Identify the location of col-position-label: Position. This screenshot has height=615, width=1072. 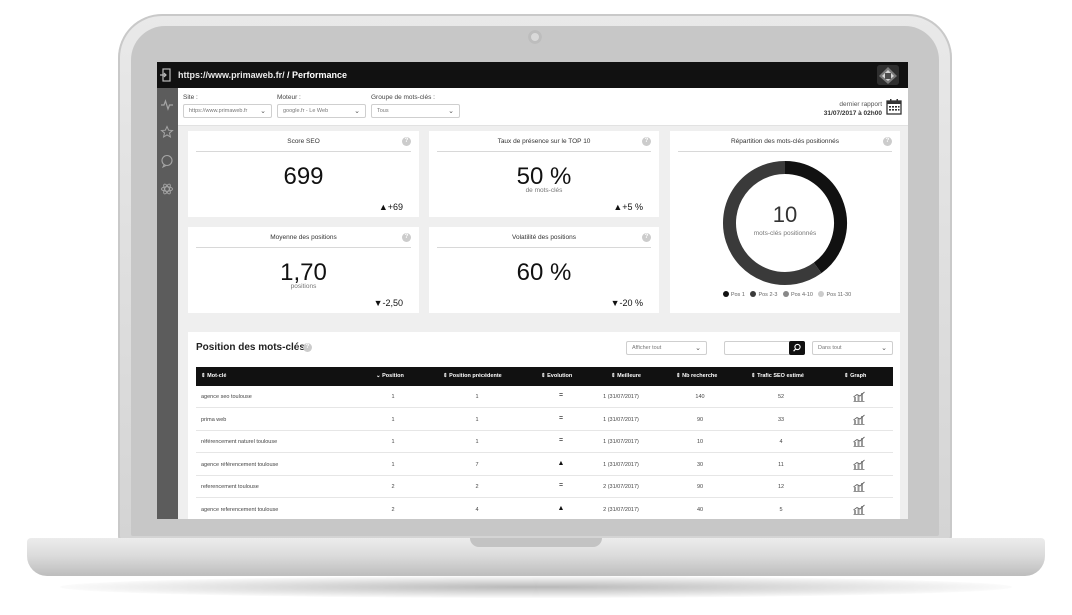
(393, 376).